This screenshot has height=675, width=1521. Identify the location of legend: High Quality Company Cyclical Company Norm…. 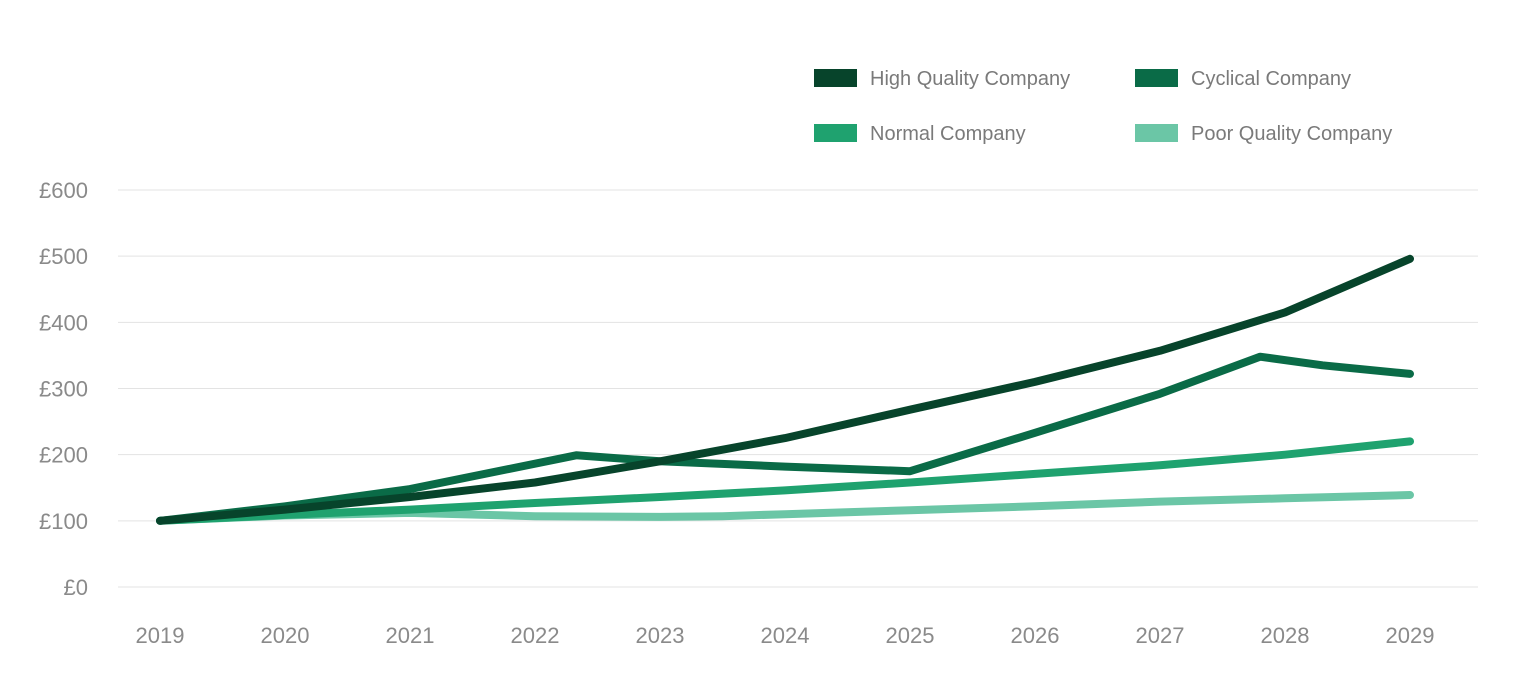
(1103, 106).